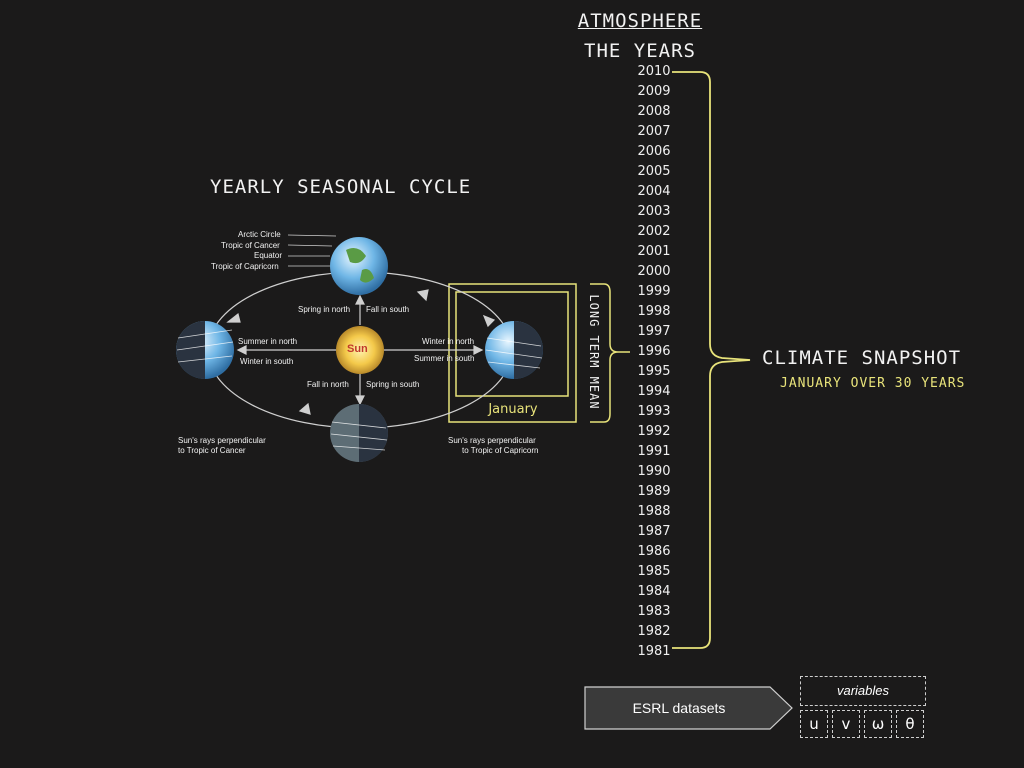 The image size is (1024, 768). What do you see at coordinates (654, 471) in the screenshot?
I see `year-item: 1990` at bounding box center [654, 471].